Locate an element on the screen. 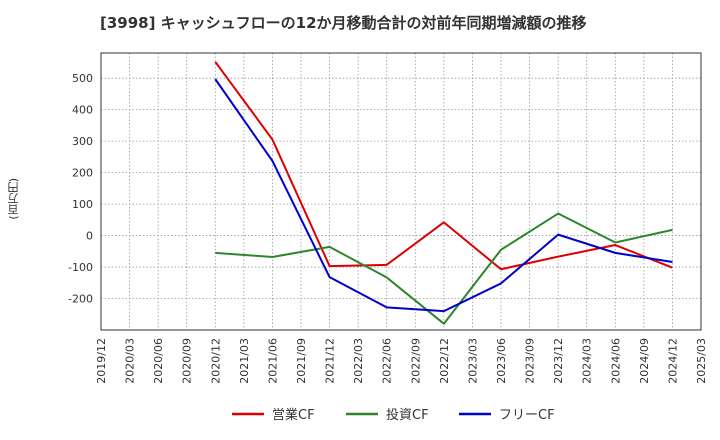 Image resolution: width=720 pixels, height=440 pixels. y-tick-label: 400 is located at coordinates (82, 110).